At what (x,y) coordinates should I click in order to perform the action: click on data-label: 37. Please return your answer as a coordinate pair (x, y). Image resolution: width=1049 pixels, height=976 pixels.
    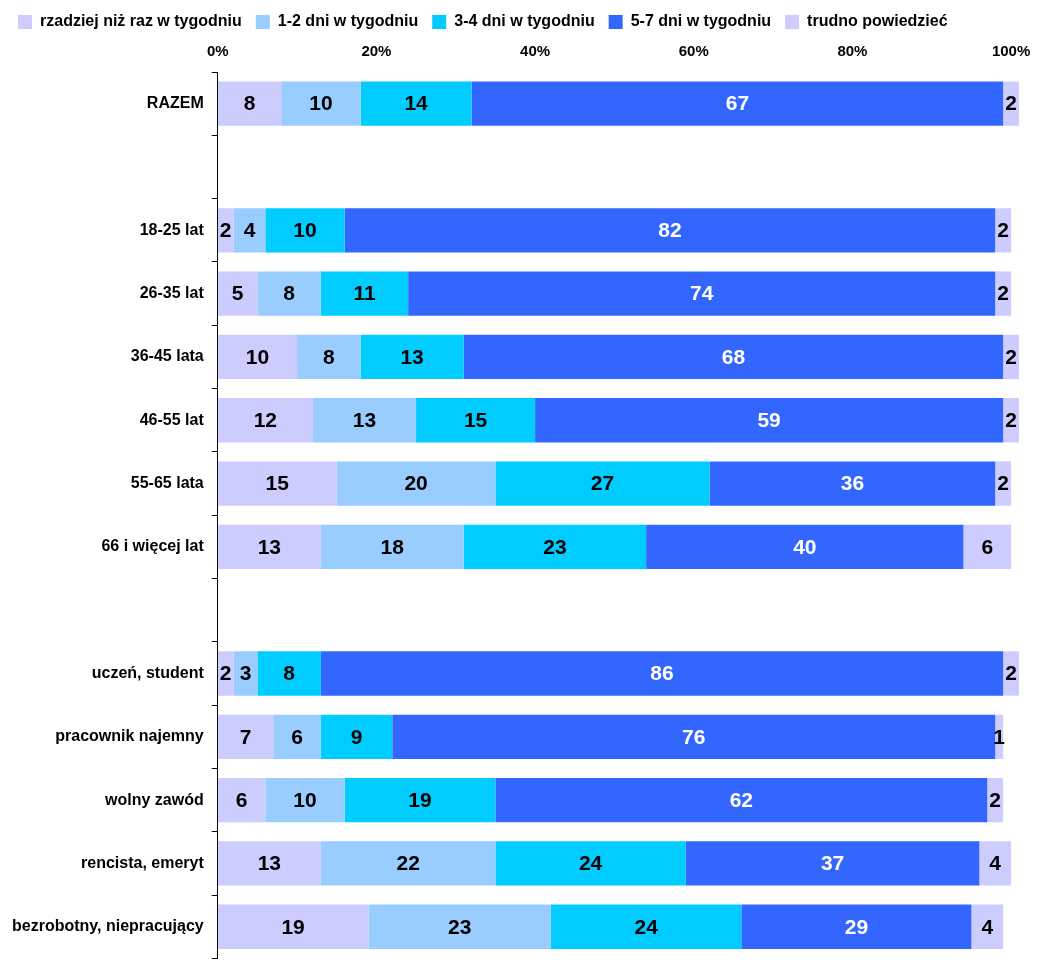
    Looking at the image, I should click on (832, 863).